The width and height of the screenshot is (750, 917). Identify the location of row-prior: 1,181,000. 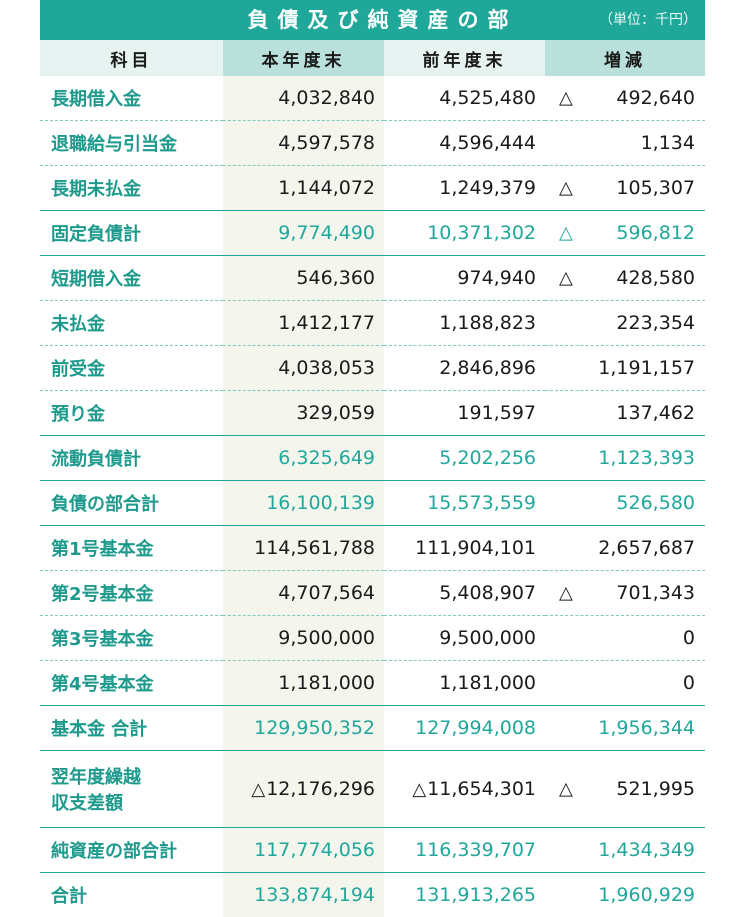
(464, 683).